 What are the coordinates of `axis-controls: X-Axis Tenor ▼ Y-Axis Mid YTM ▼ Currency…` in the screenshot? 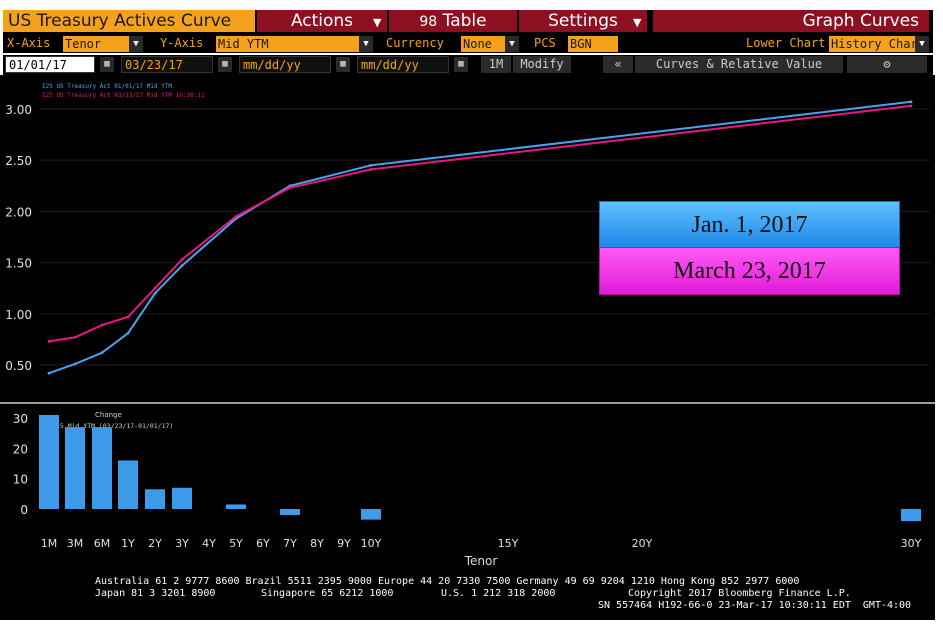 It's located at (468, 44).